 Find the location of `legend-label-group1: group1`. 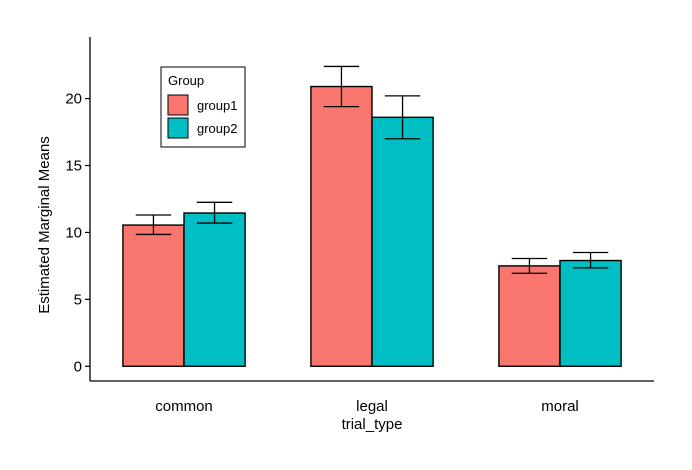

legend-label-group1: group1 is located at coordinates (217, 105).